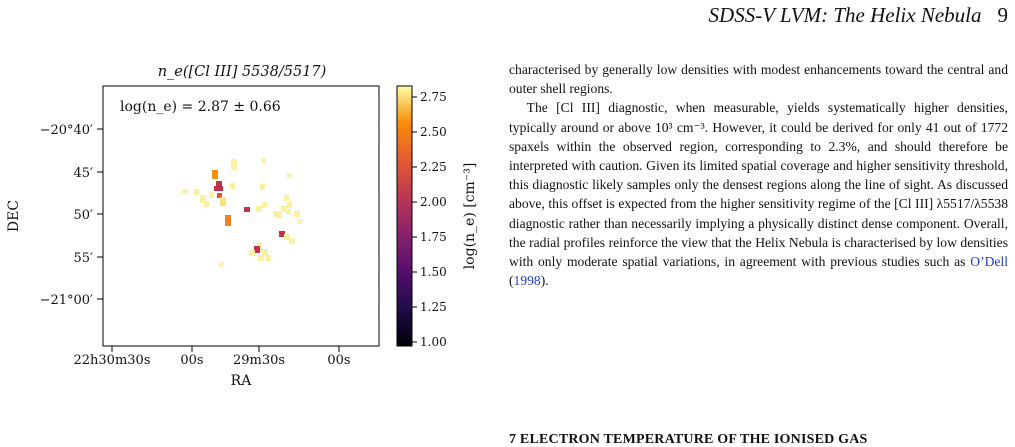  I want to click on x-tick-label: 22h30m30s, so click(112, 360).